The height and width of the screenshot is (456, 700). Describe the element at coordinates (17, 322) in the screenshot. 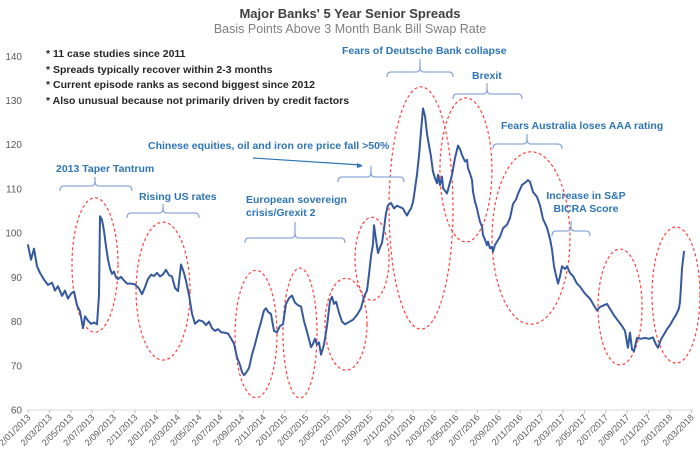

I see `y-axis-label: 80` at that location.